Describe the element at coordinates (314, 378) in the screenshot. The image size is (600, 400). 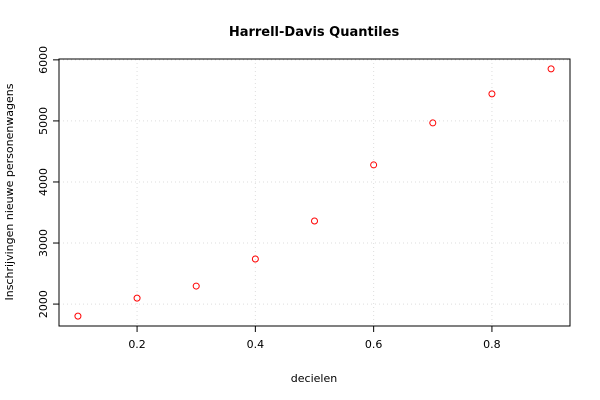
I see `x-axis-label: decielen` at that location.